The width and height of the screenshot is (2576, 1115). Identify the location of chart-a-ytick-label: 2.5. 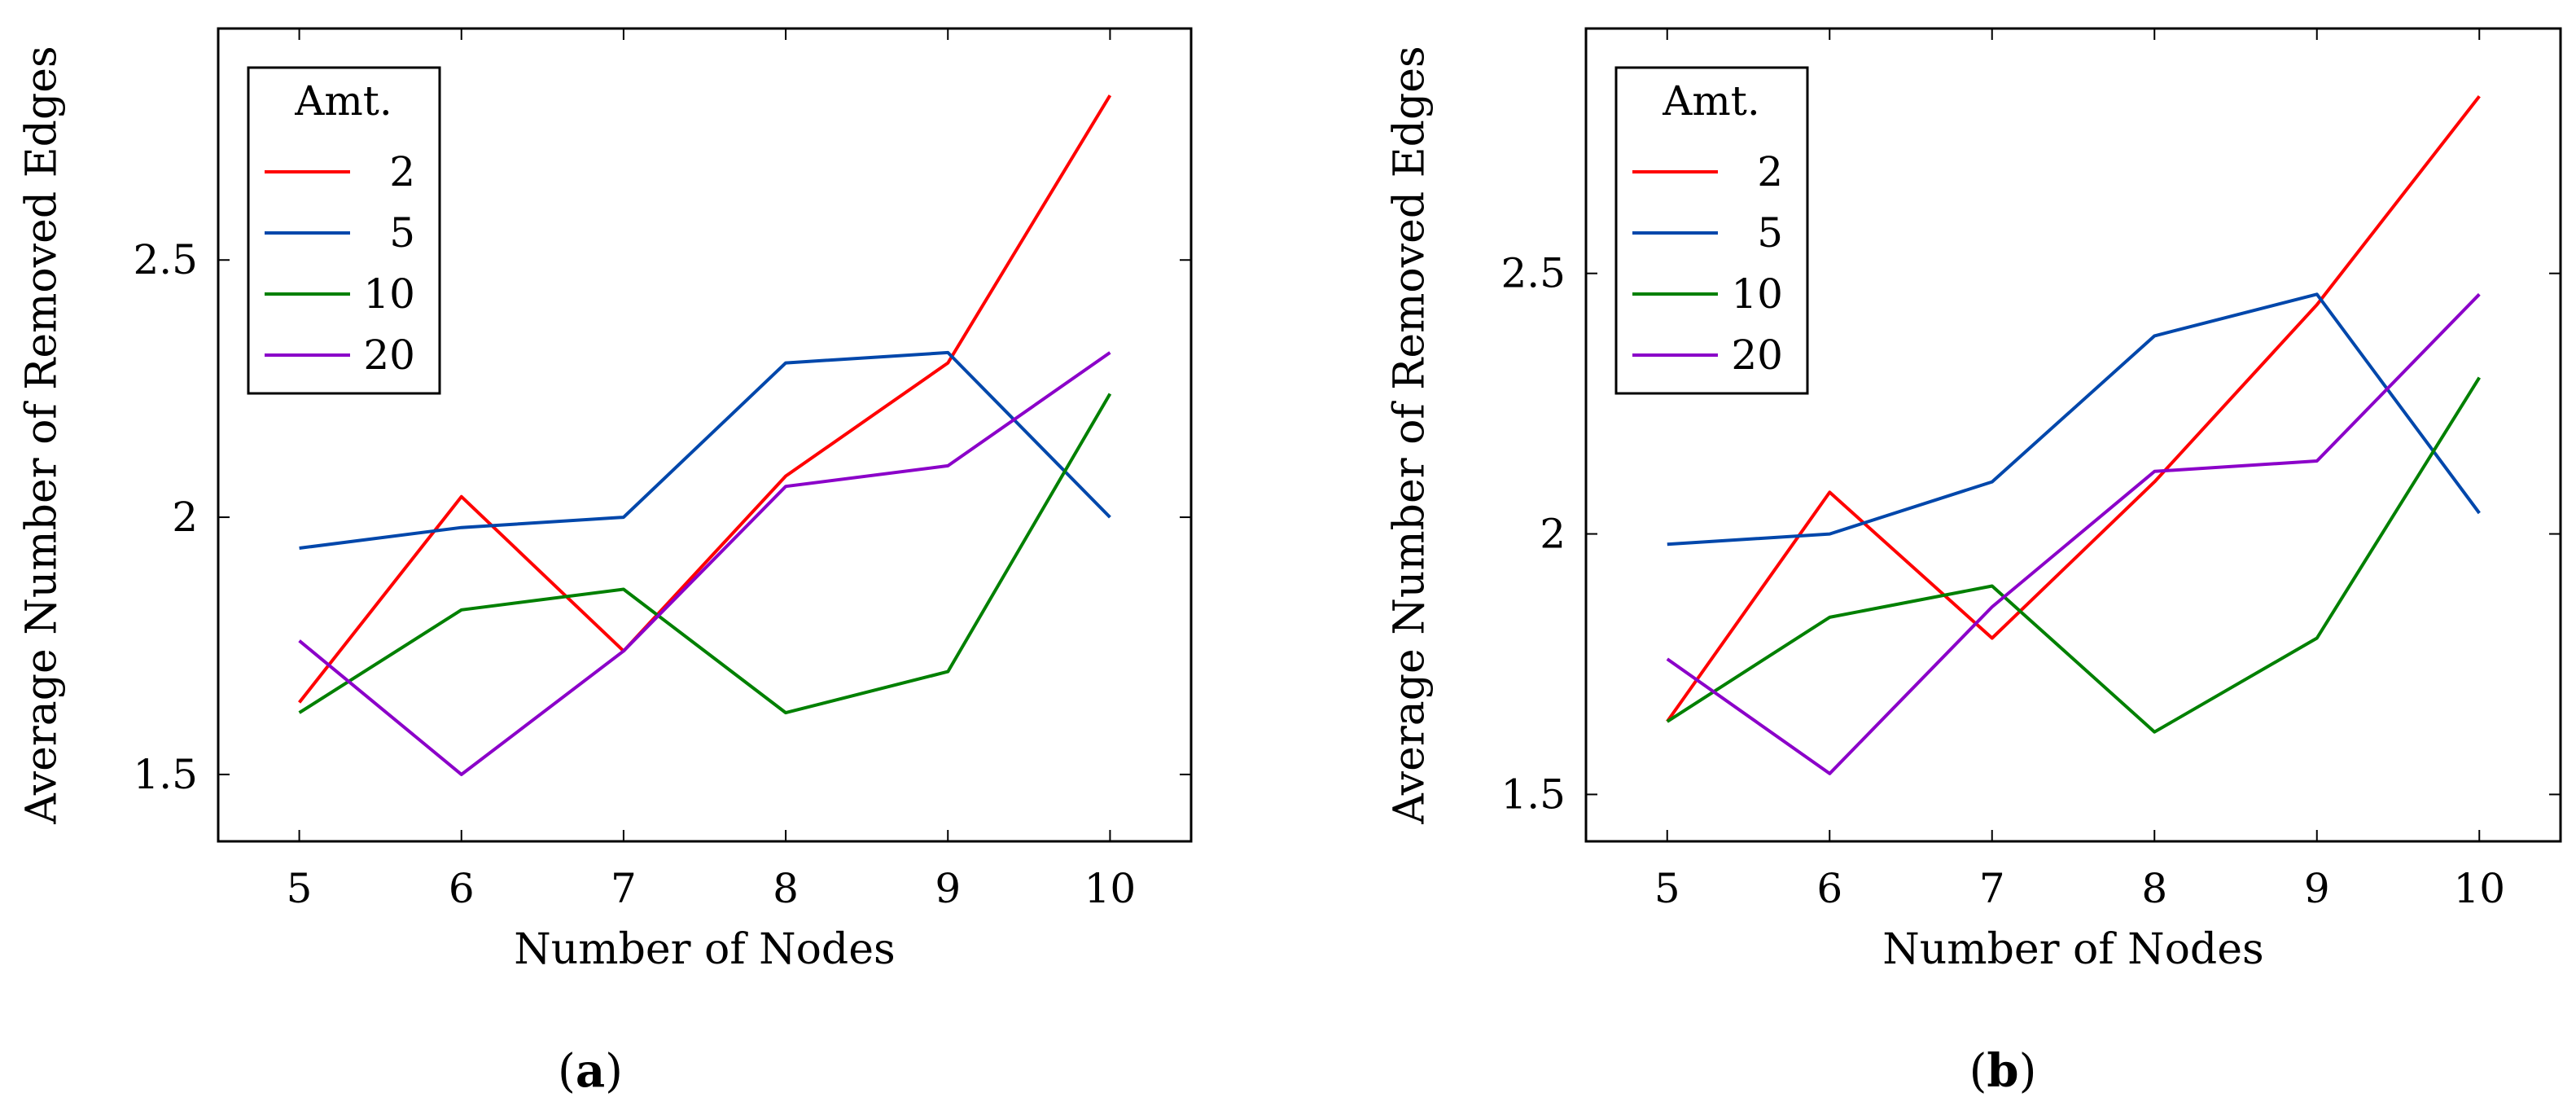
(165, 259).